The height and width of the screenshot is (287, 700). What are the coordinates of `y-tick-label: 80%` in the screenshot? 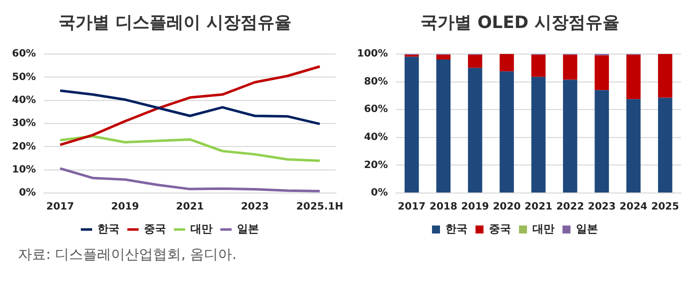 It's located at (376, 82).